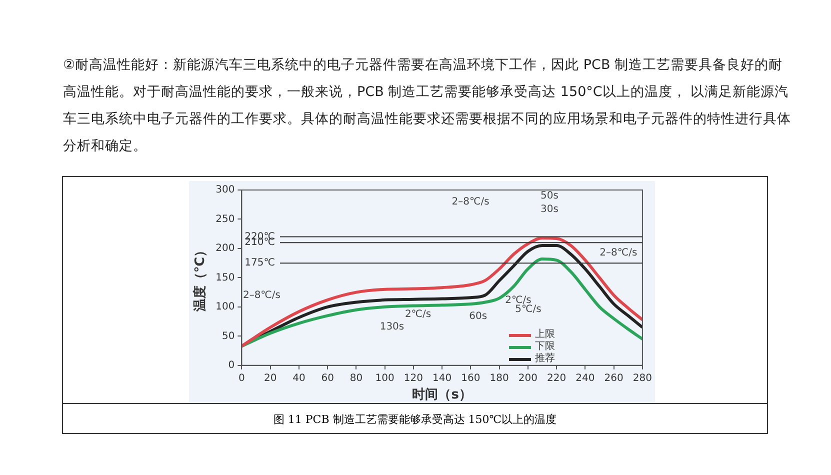 This screenshot has height=475, width=831. I want to click on annotation: 30s, so click(549, 209).